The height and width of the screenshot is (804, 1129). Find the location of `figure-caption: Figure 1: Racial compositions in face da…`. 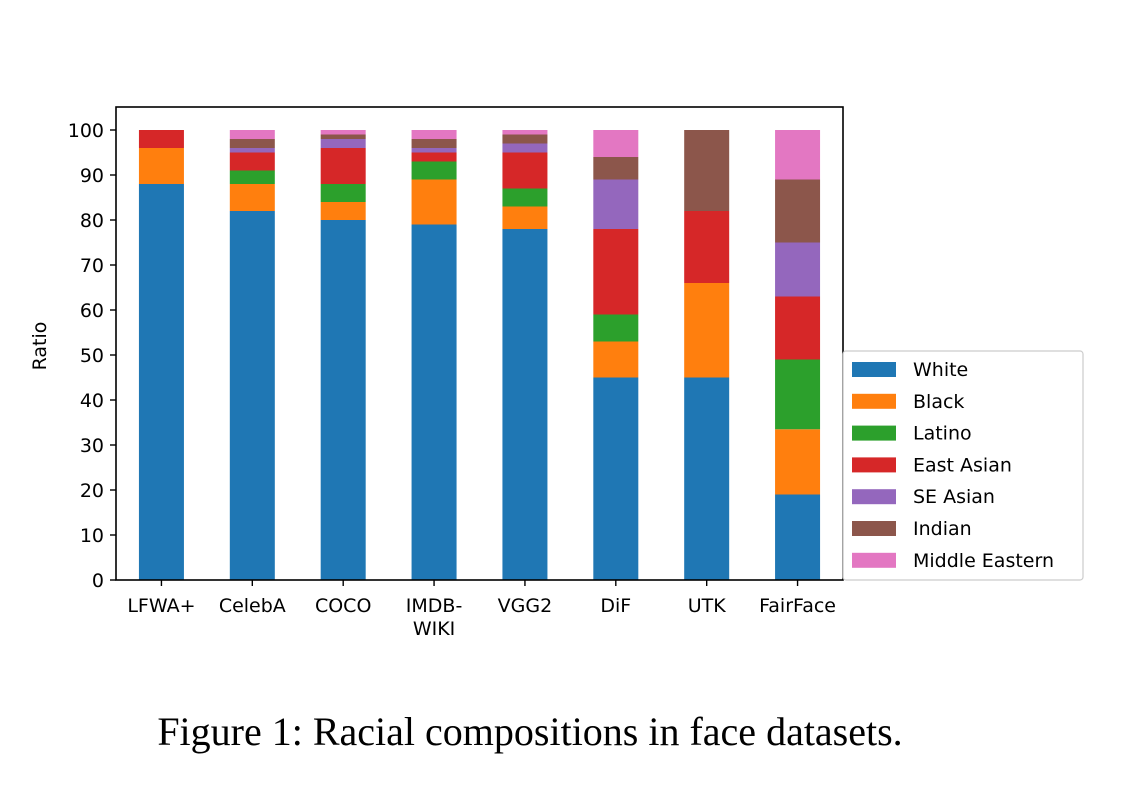

figure-caption: Figure 1: Racial compositions in face da… is located at coordinates (530, 731).